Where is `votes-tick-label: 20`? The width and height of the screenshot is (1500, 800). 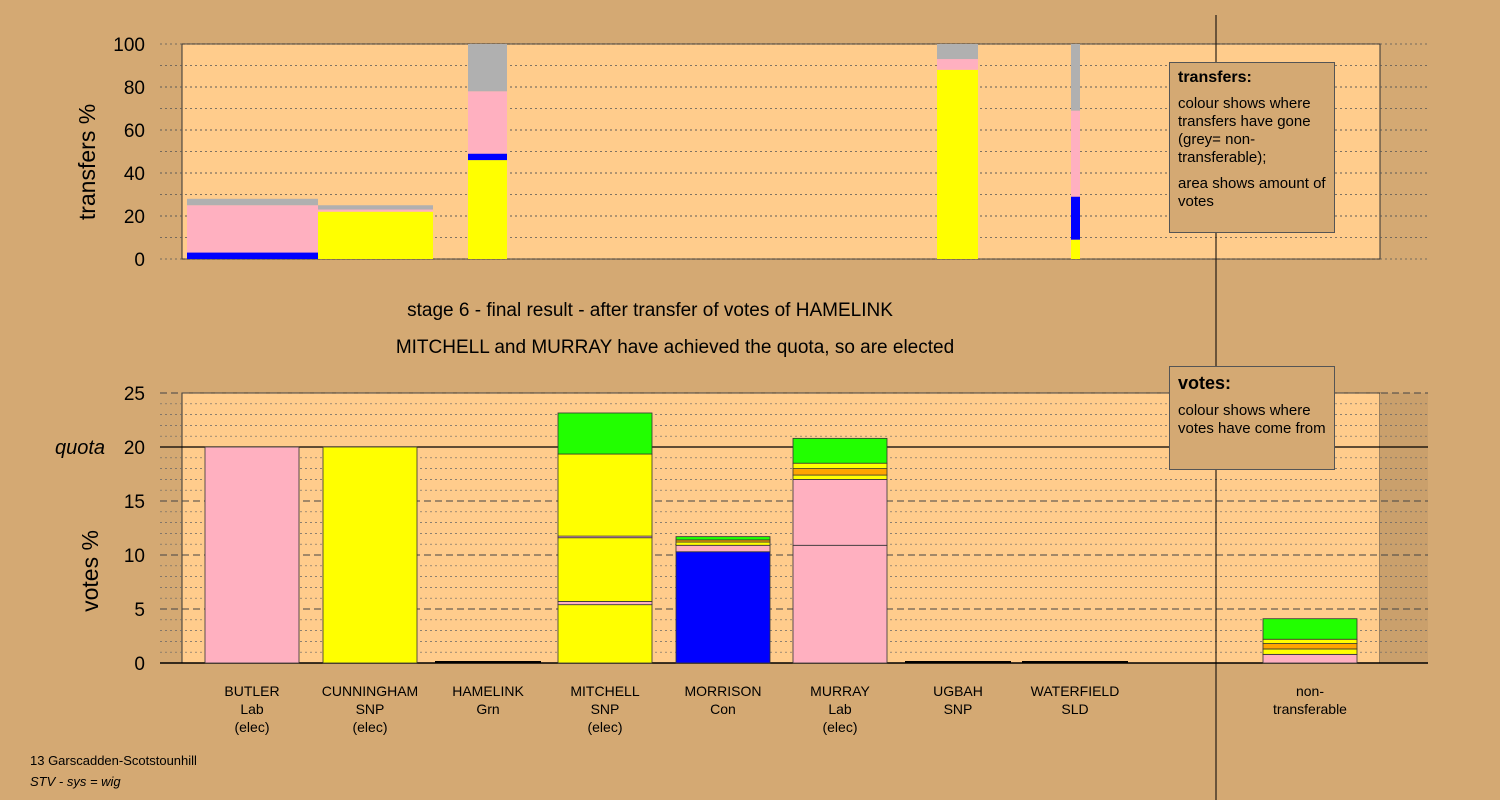 votes-tick-label: 20 is located at coordinates (134, 448).